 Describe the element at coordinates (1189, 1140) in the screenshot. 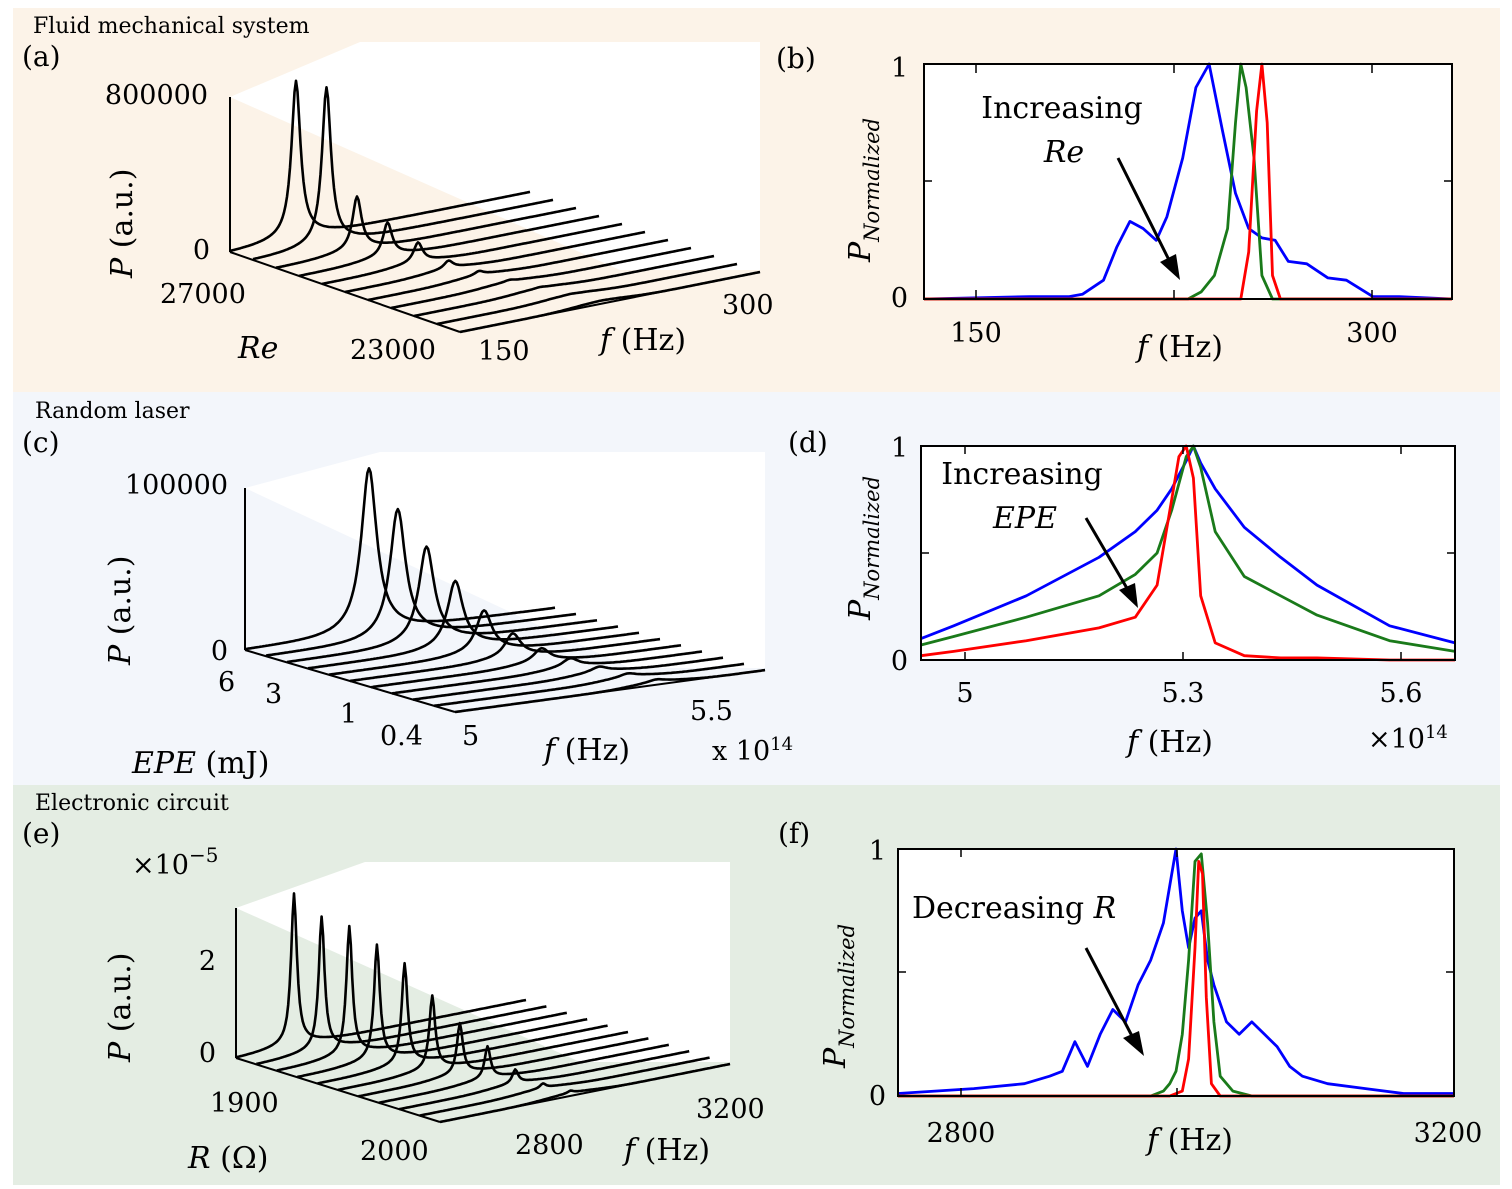

I see `panel-f-x-label: f (Hz)` at that location.